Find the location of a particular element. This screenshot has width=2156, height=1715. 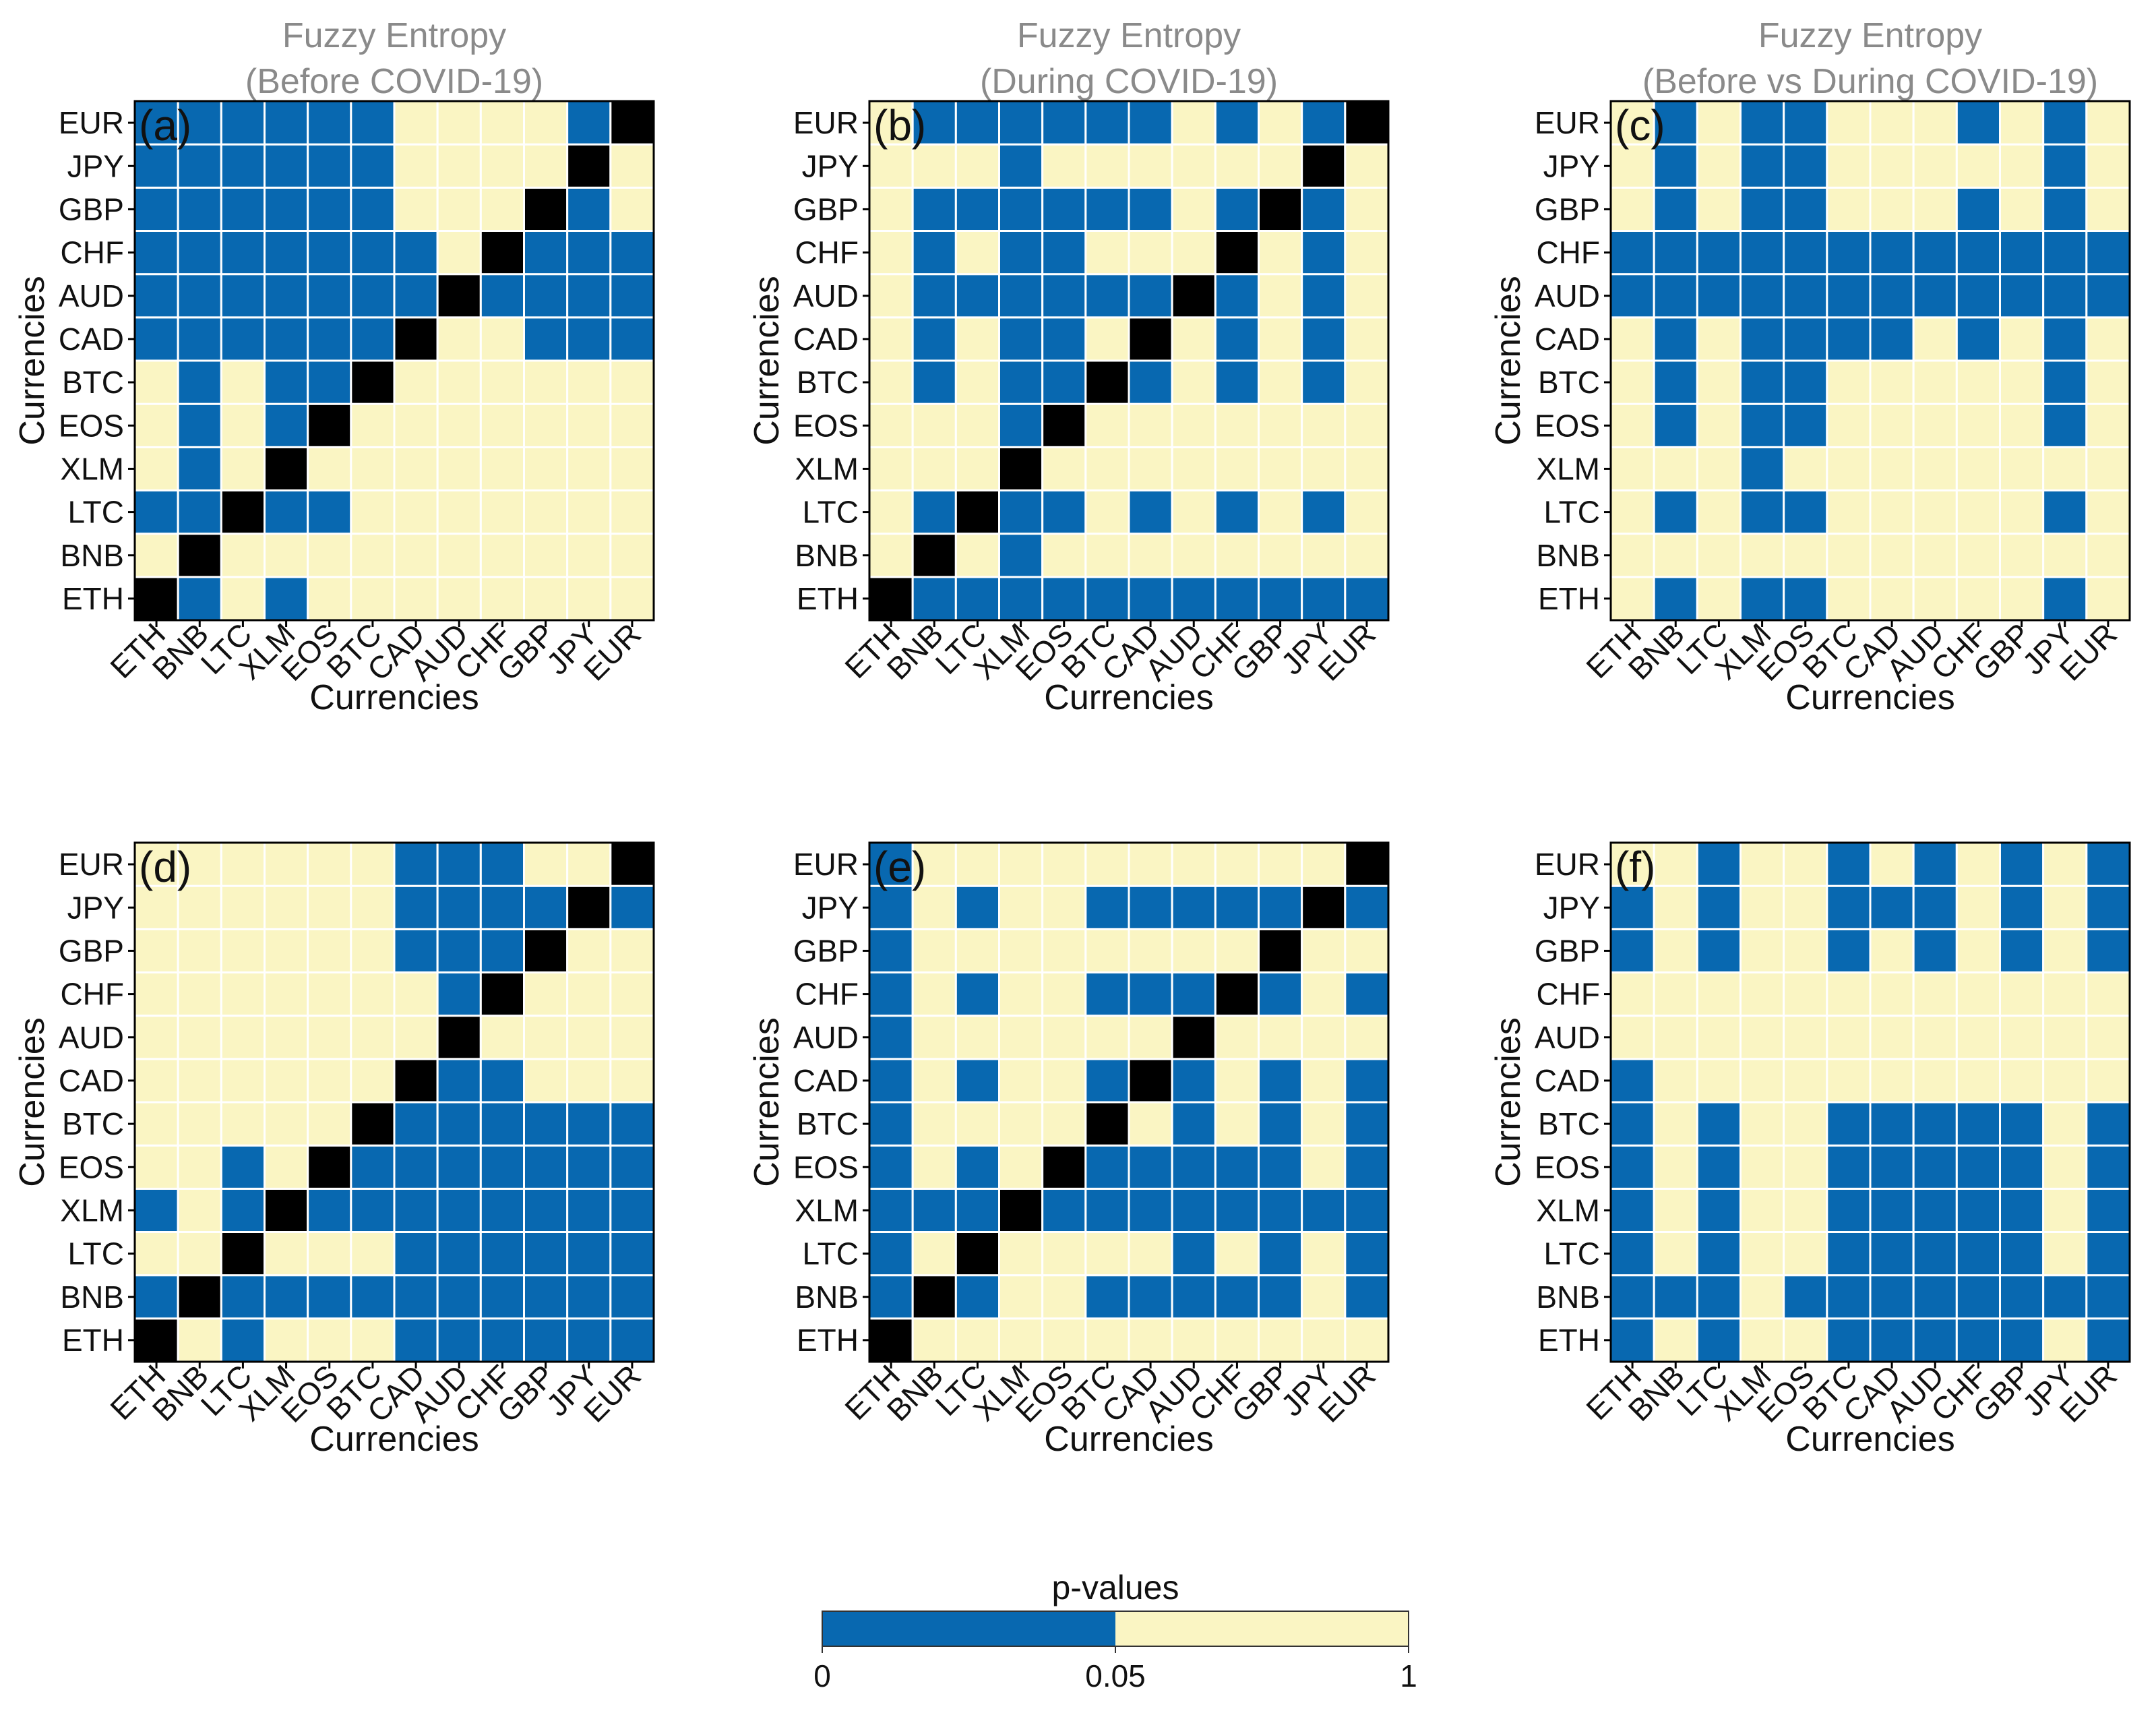

panel-tag: (c) is located at coordinates (1640, 125).